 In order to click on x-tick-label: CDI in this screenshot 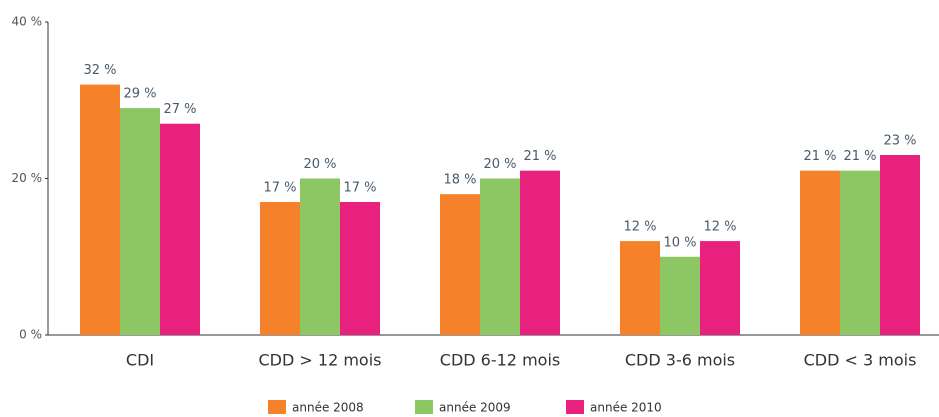, I will do `click(140, 360)`.